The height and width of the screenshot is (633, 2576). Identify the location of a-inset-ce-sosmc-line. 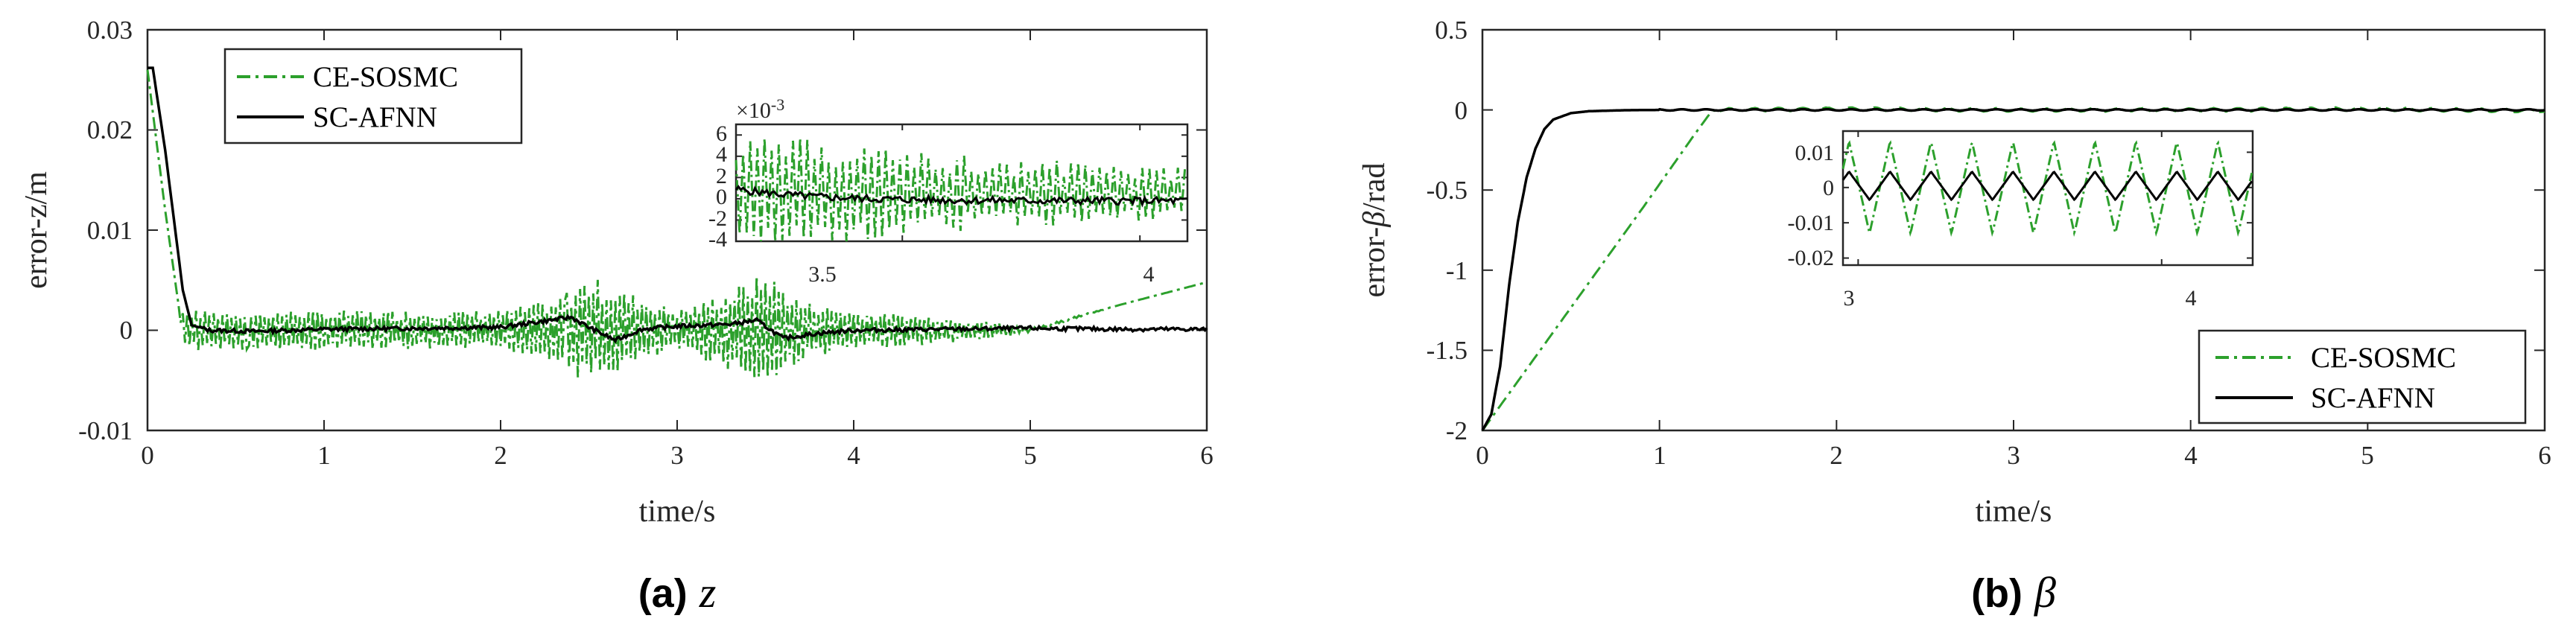
(961, 190).